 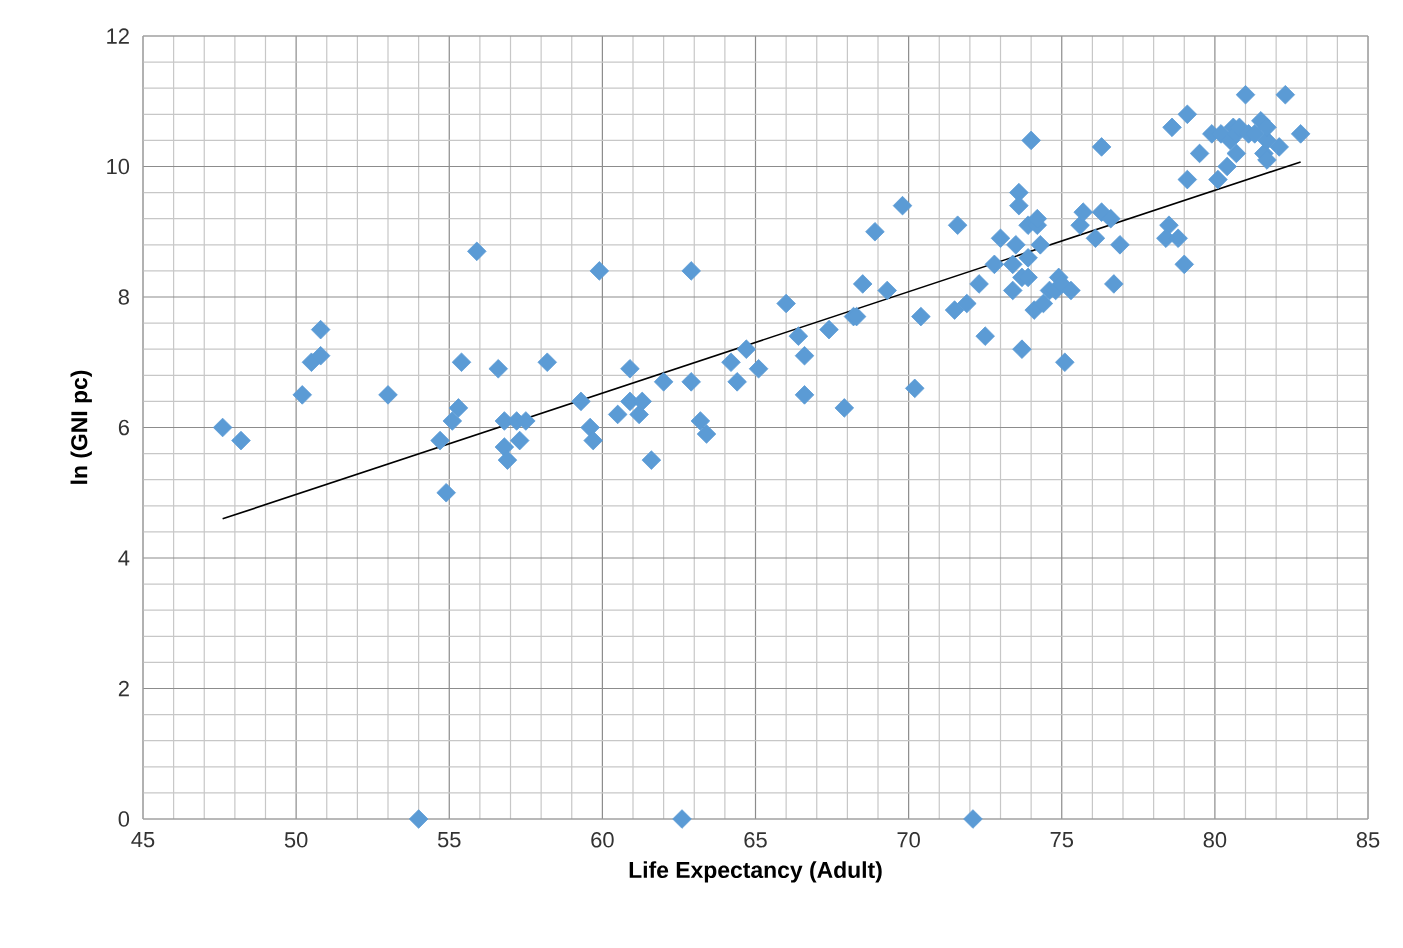 What do you see at coordinates (81, 427) in the screenshot?
I see `y-axis-title: ln (GNI pc)` at bounding box center [81, 427].